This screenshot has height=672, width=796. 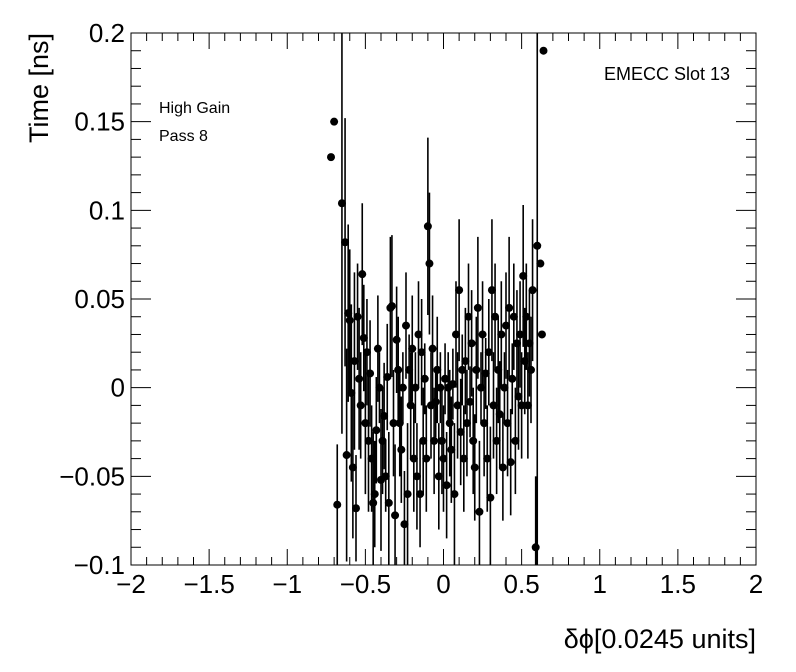 What do you see at coordinates (365, 584) in the screenshot?
I see `x-tick-label: −0.5` at bounding box center [365, 584].